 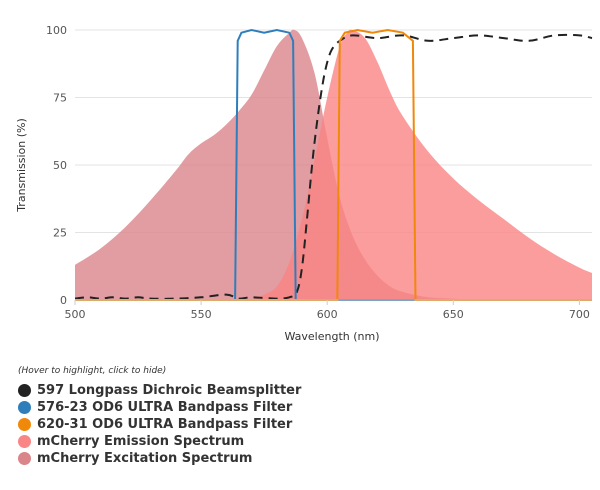 What do you see at coordinates (201, 314) in the screenshot?
I see `x-tick-label: 550` at bounding box center [201, 314].